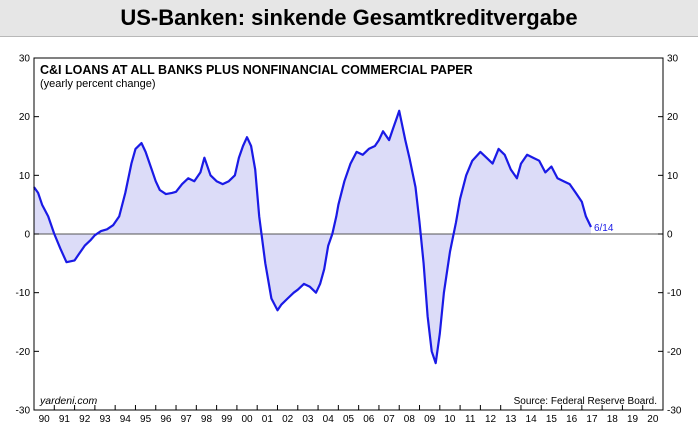  What do you see at coordinates (349, 18) in the screenshot?
I see `headline: US-Banken: sinkende Gesamtkreditvergabe` at bounding box center [349, 18].